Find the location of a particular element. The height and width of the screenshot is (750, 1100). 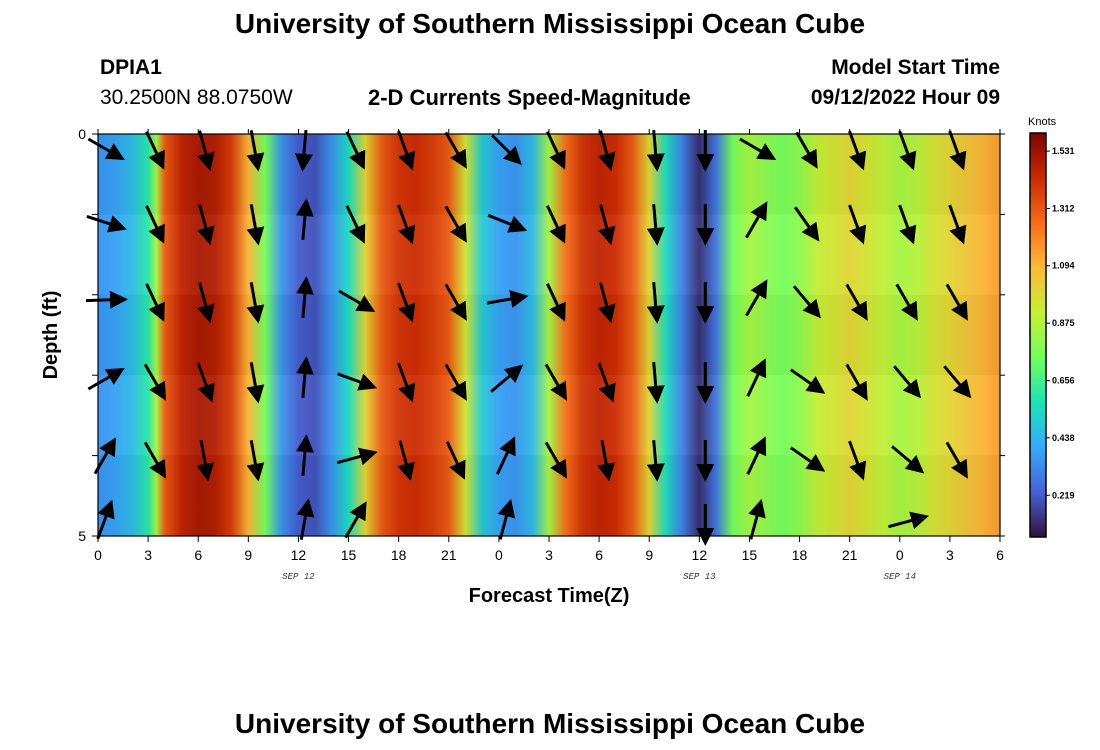

colorbar: Knots 1.531 1.312 1.094 0.875 0.656 0.438 0.219 is located at coordinates (1051, 327).